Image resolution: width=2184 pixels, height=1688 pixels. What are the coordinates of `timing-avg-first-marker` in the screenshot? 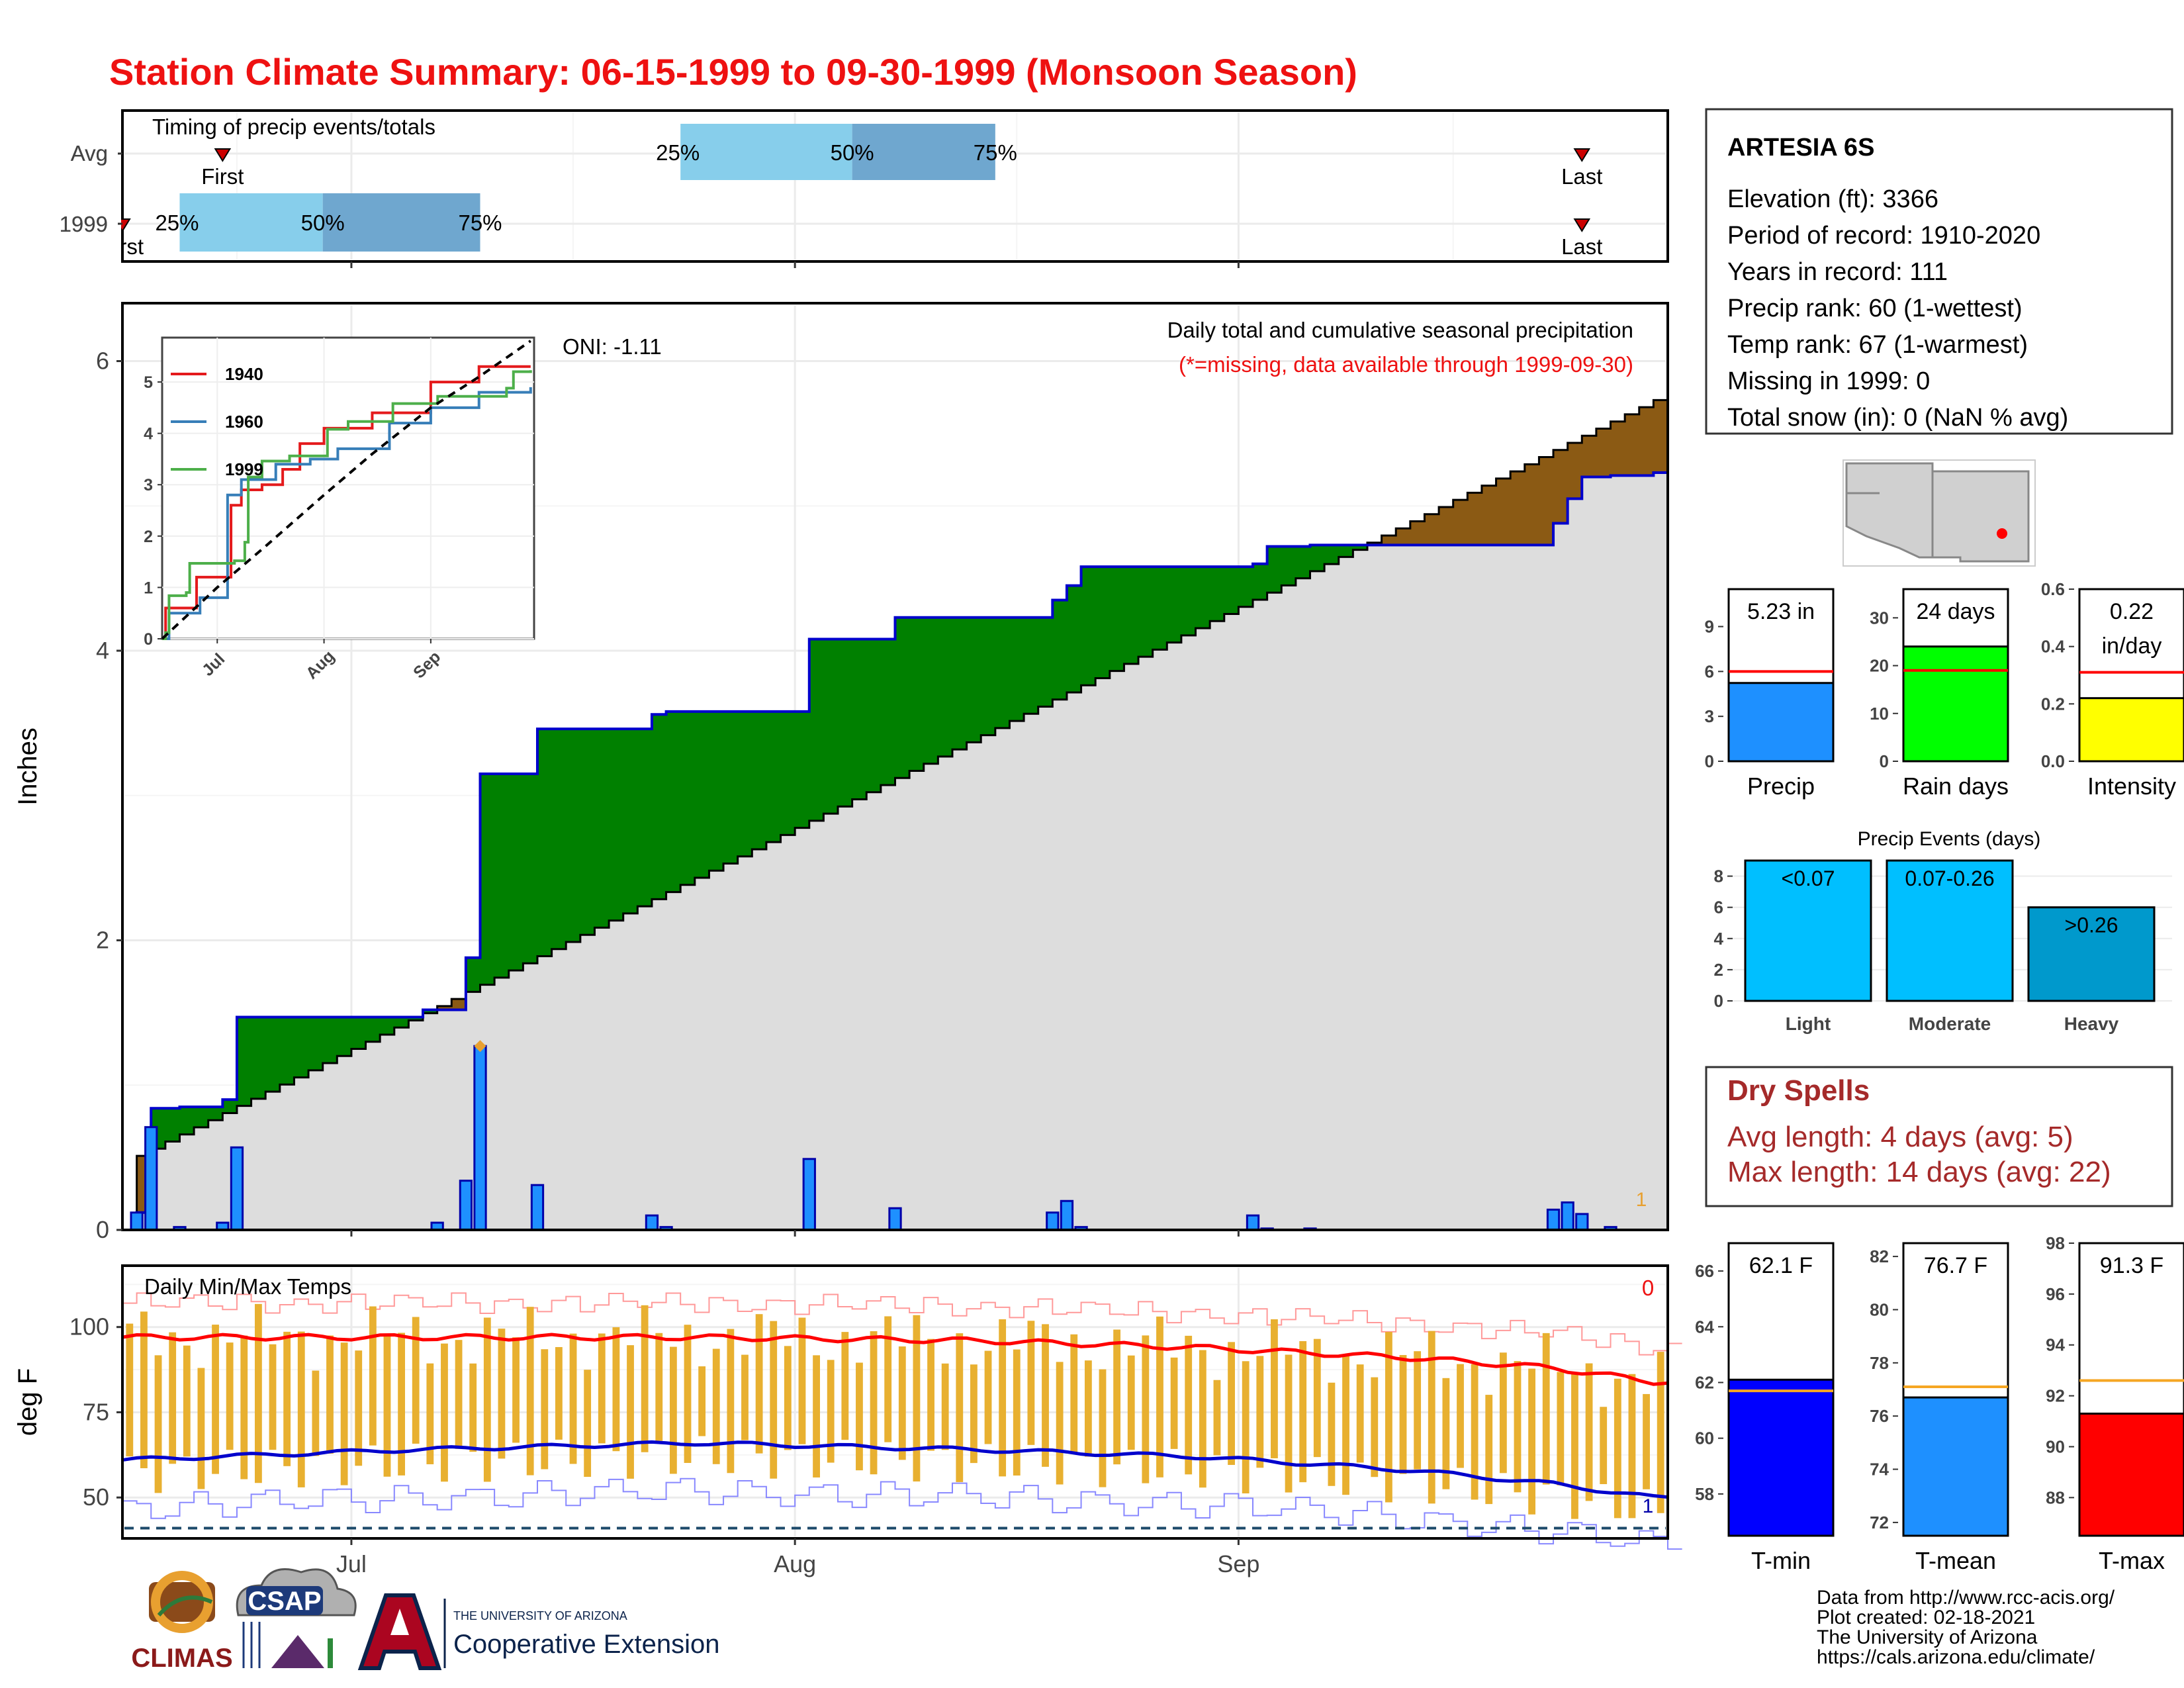 It's located at (223, 155).